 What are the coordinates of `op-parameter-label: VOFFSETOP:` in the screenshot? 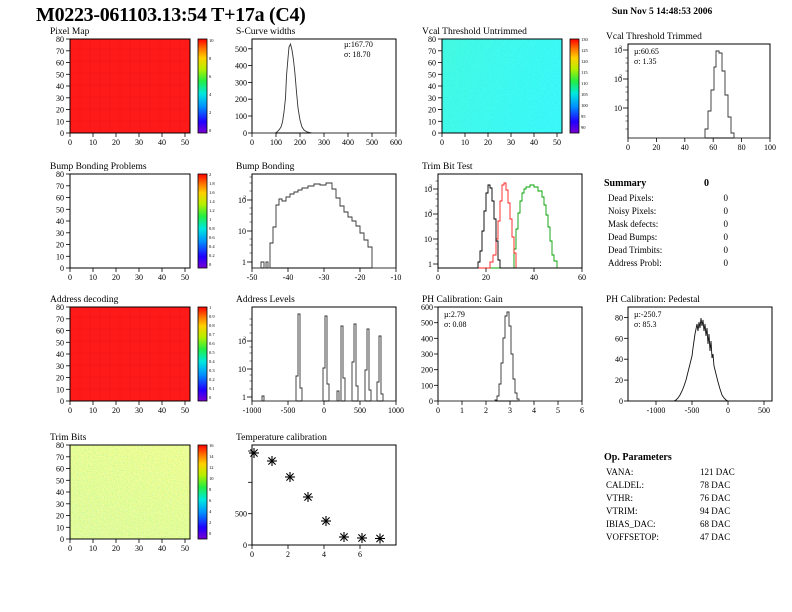 It's located at (632, 537).